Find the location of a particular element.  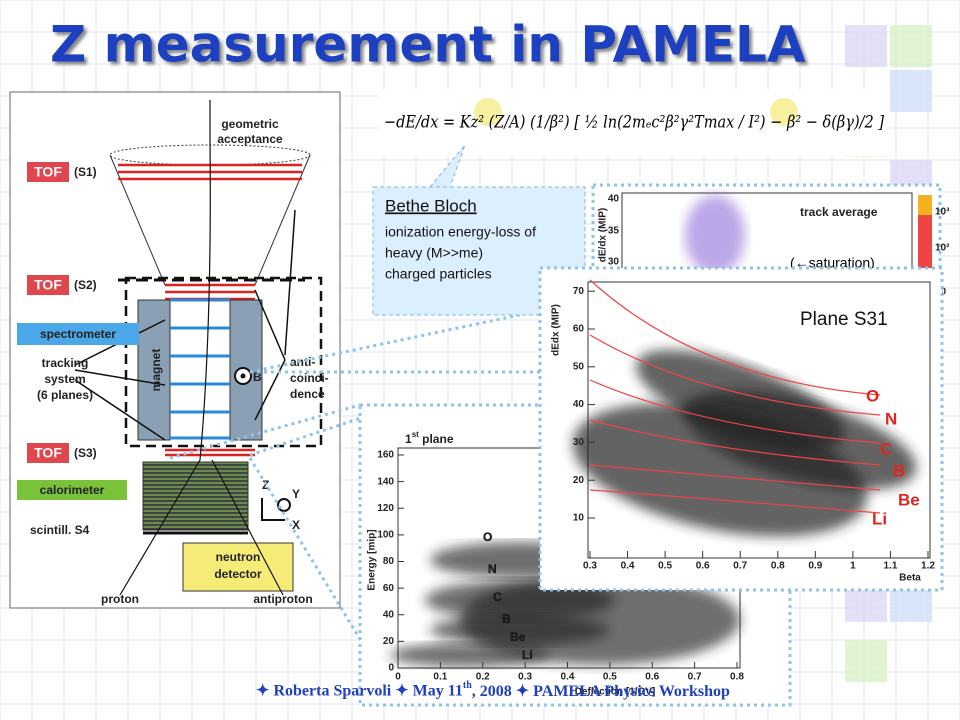

label: 35 is located at coordinates (614, 231).